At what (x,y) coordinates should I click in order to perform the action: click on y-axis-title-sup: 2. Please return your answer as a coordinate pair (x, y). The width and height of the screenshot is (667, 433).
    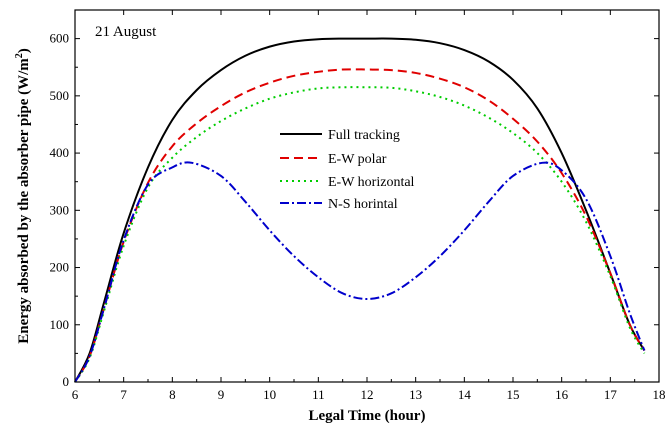
    Looking at the image, I should click on (19, 55).